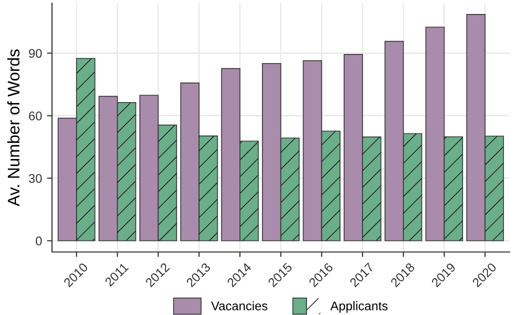 This screenshot has width=520, height=315. What do you see at coordinates (35, 178) in the screenshot?
I see `y-tick-label: 30` at bounding box center [35, 178].